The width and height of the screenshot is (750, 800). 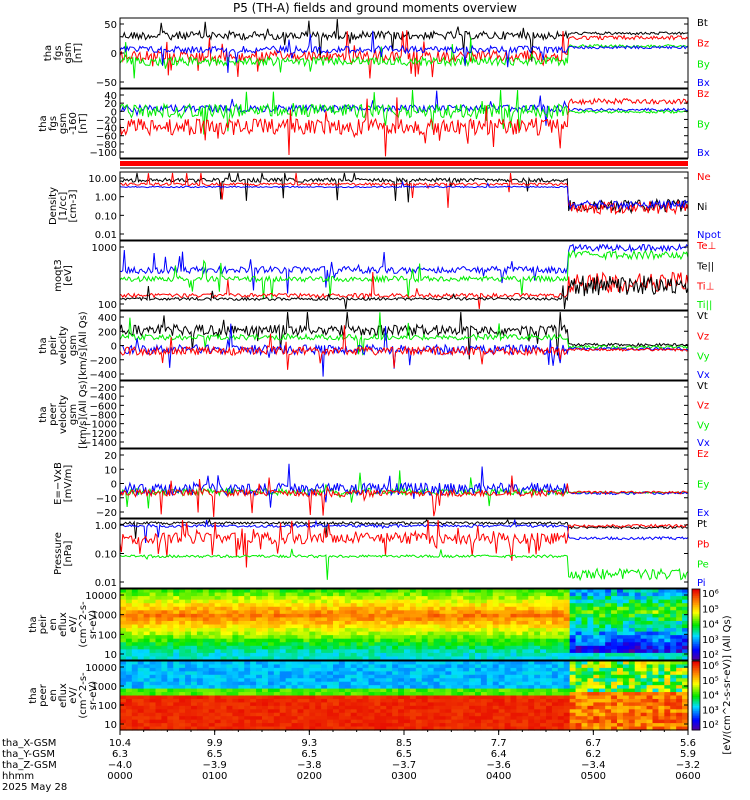 What do you see at coordinates (104, 616) in the screenshot?
I see `ytick-label: 1000` at bounding box center [104, 616].